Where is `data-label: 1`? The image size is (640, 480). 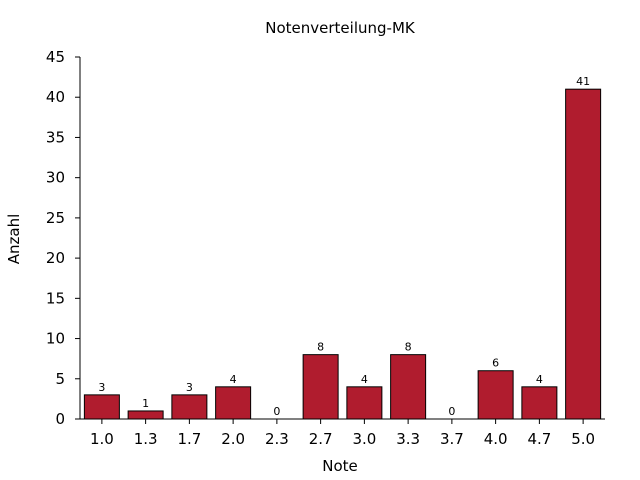 data-label: 1 is located at coordinates (145, 403).